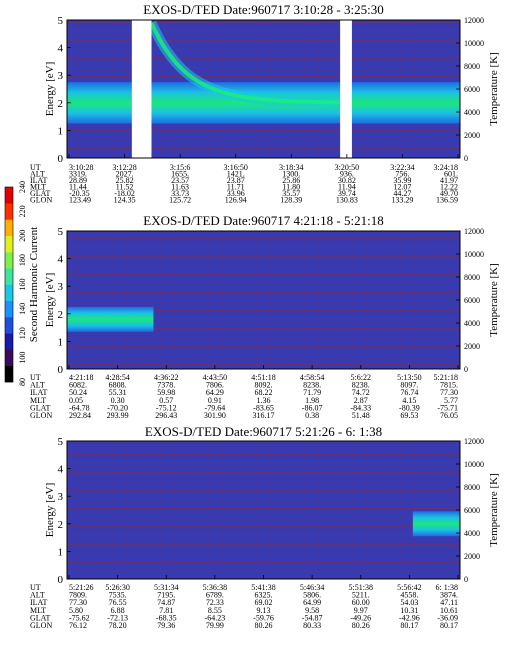  What do you see at coordinates (472, 135) in the screenshot?
I see `y2-tick-label: 2000` at bounding box center [472, 135].